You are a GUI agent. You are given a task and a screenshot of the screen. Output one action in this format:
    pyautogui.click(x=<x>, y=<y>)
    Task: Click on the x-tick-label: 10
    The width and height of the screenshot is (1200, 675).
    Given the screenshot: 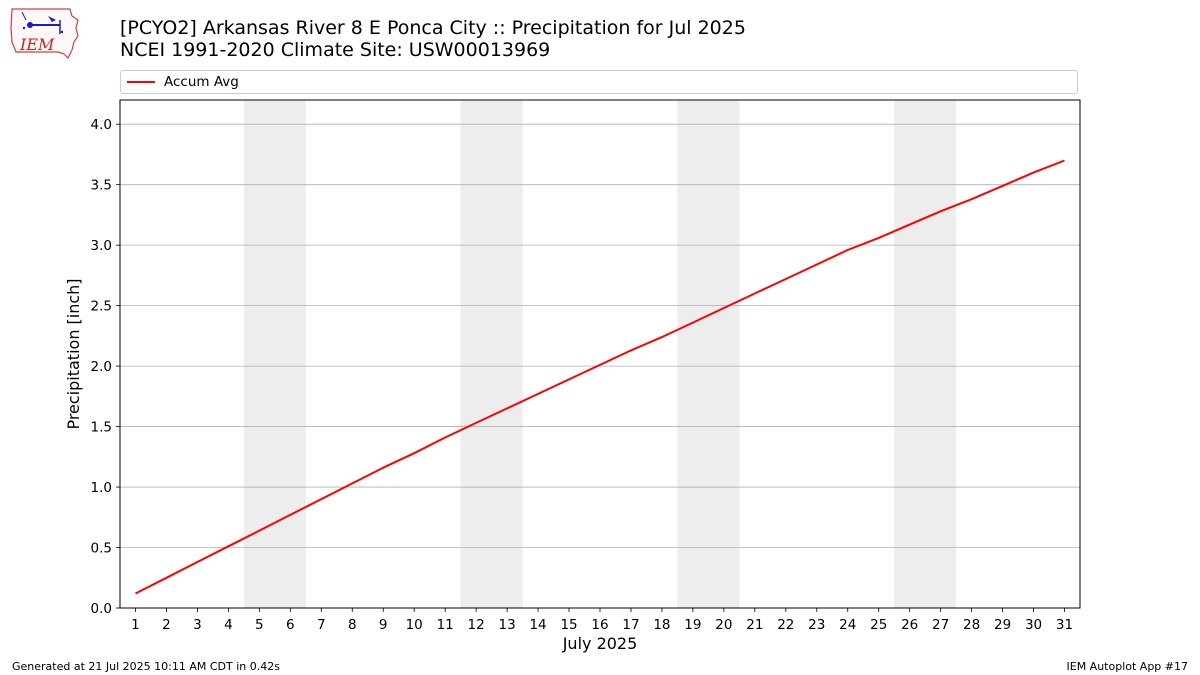 What is the action you would take?
    pyautogui.click(x=414, y=625)
    